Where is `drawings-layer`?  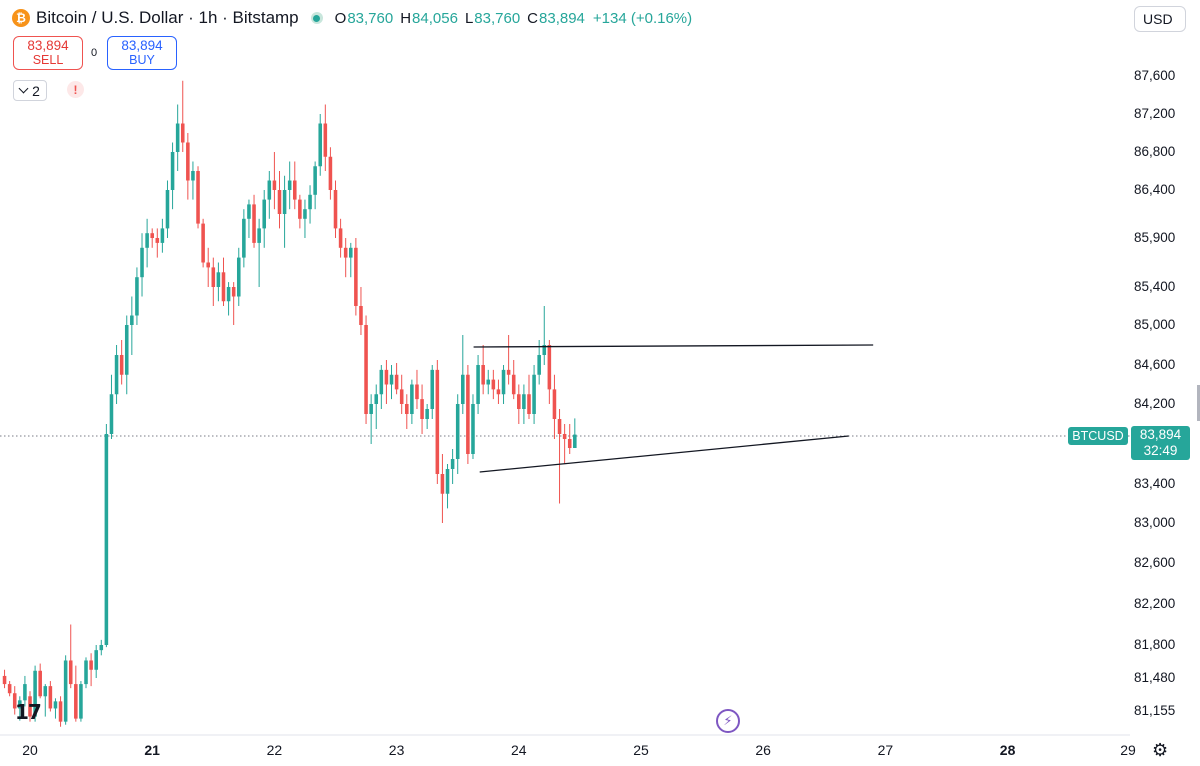 drawings-layer is located at coordinates (673, 408).